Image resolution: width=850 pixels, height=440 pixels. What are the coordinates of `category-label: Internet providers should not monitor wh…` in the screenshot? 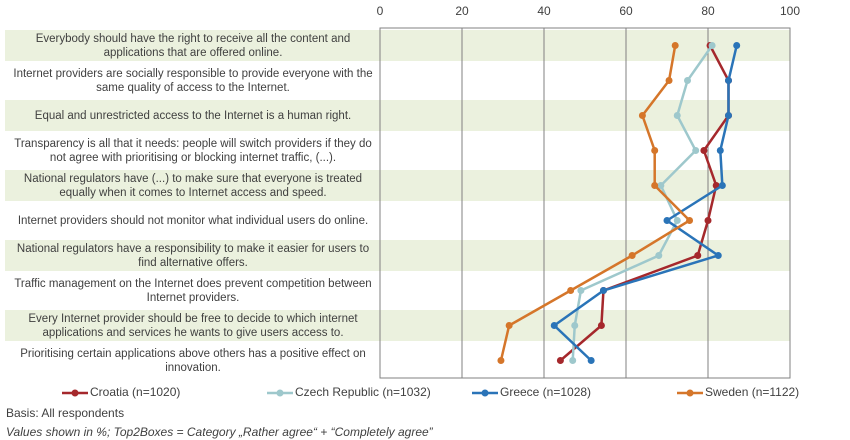 It's located at (193, 220).